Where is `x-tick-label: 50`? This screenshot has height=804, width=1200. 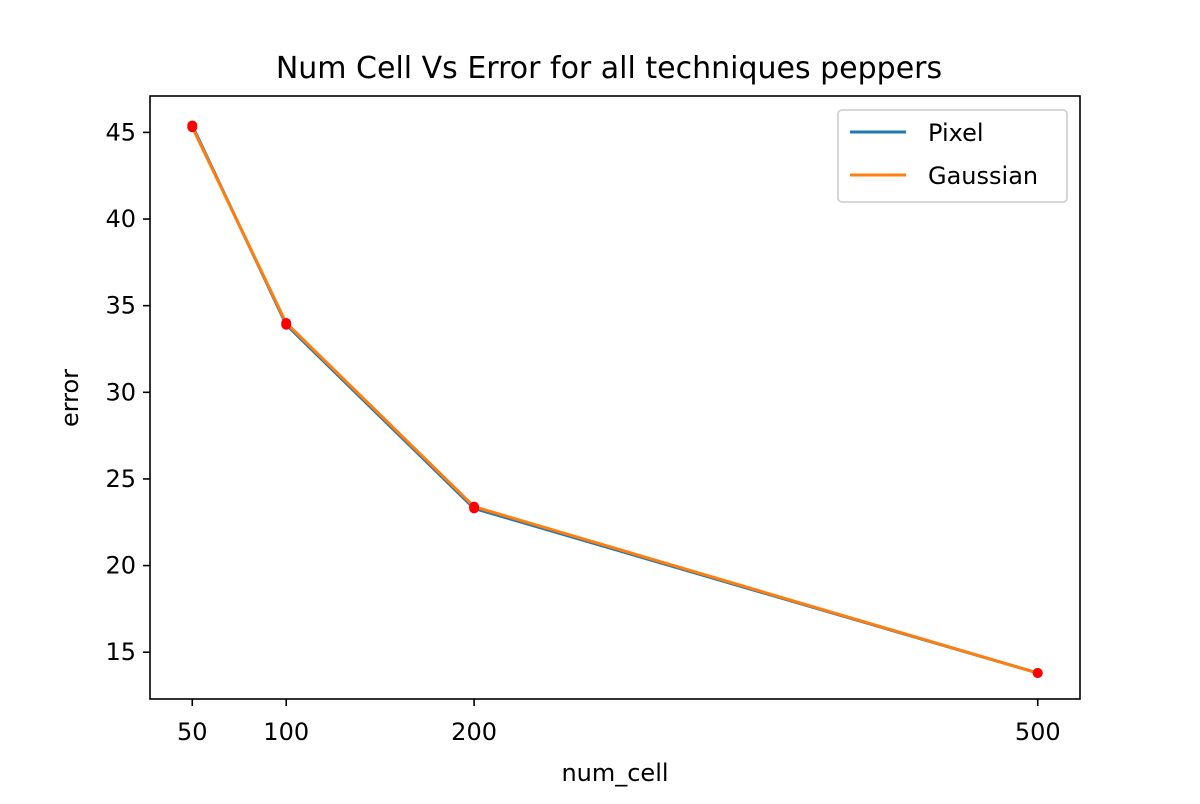
x-tick-label: 50 is located at coordinates (192, 732).